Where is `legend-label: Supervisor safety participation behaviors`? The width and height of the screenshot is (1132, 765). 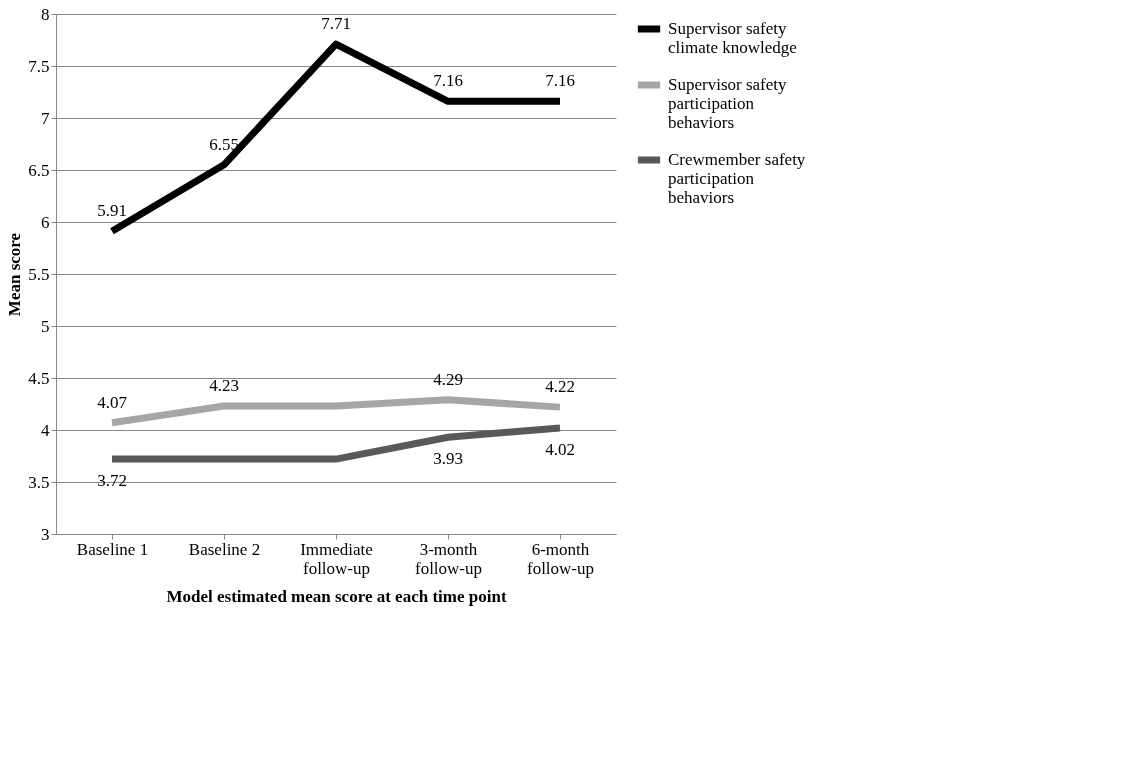
legend-label: Supervisor safety participation behaviors is located at coordinates (727, 103).